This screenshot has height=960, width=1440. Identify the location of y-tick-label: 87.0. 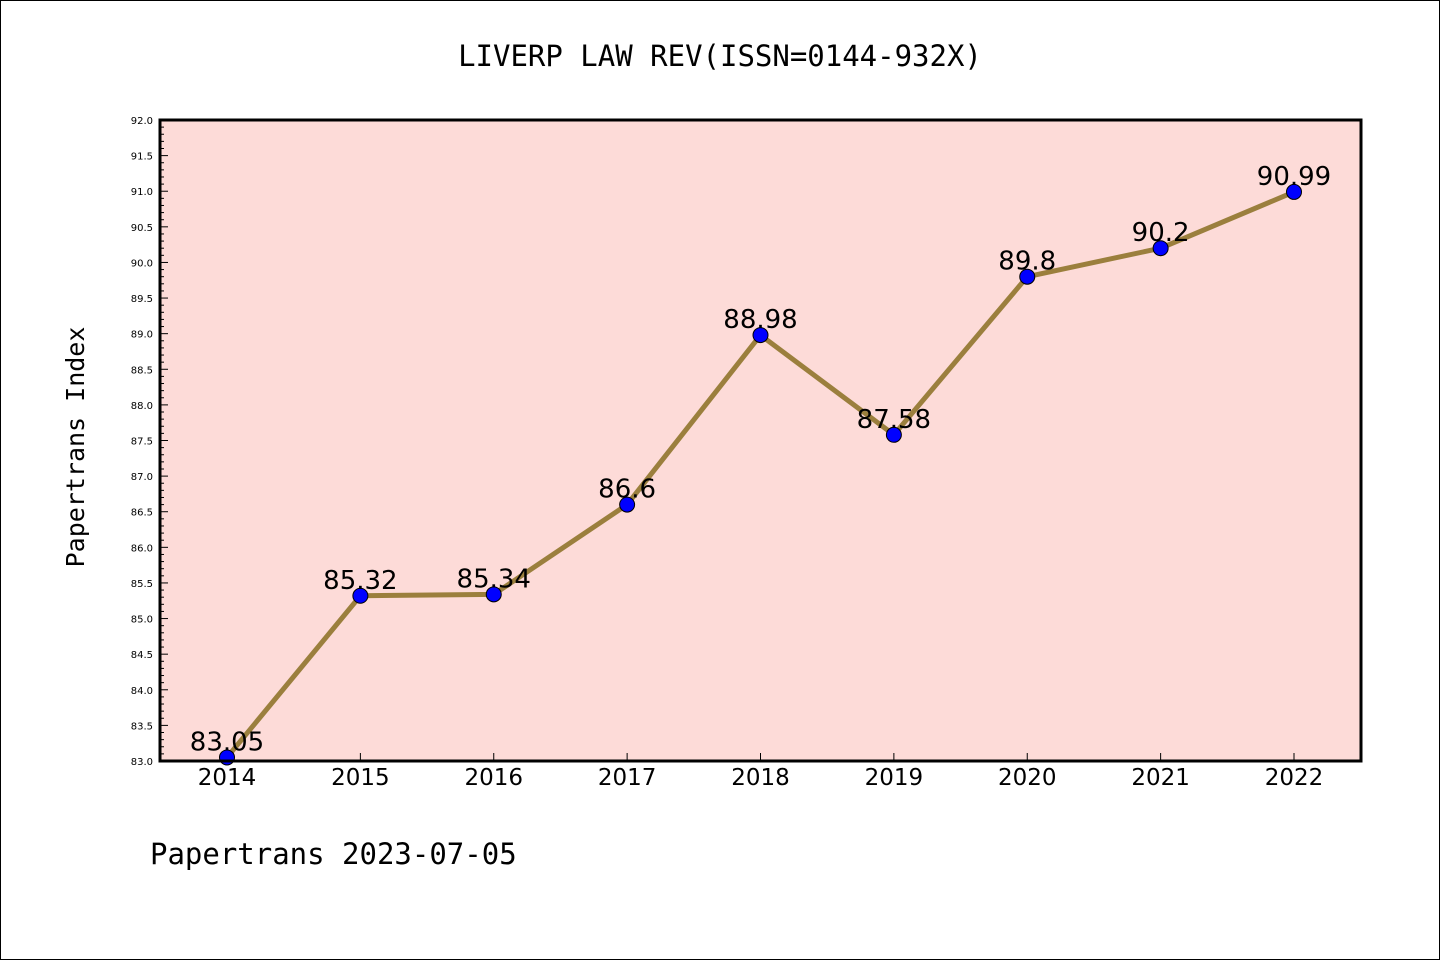
(142, 477).